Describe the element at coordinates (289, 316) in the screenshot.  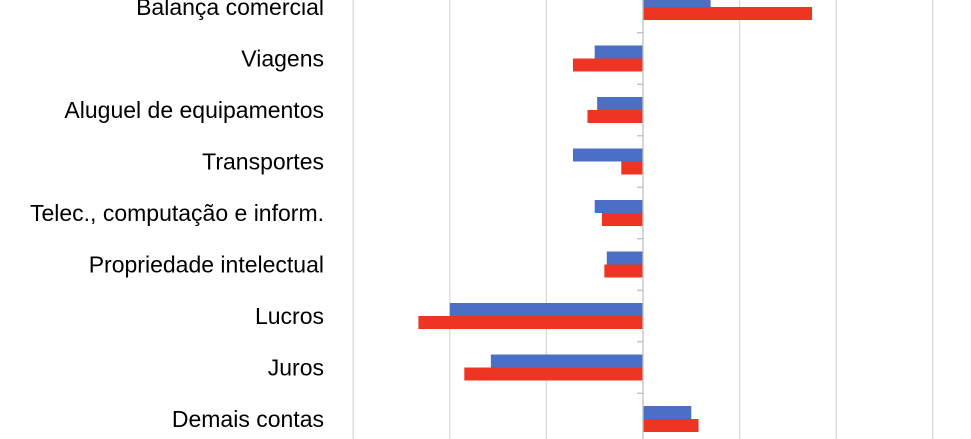
I see `category-label: Lucros` at that location.